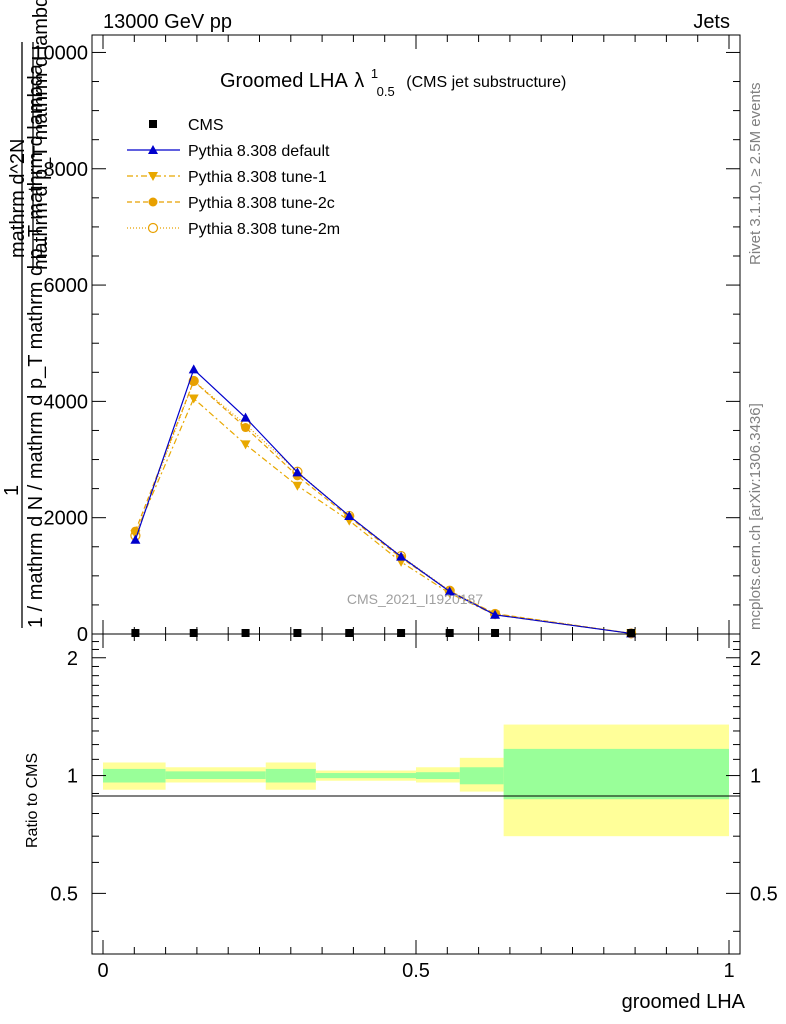 The height and width of the screenshot is (1024, 786). Describe the element at coordinates (684, 1002) in the screenshot. I see `x-axis-label: groomed LHA` at that location.